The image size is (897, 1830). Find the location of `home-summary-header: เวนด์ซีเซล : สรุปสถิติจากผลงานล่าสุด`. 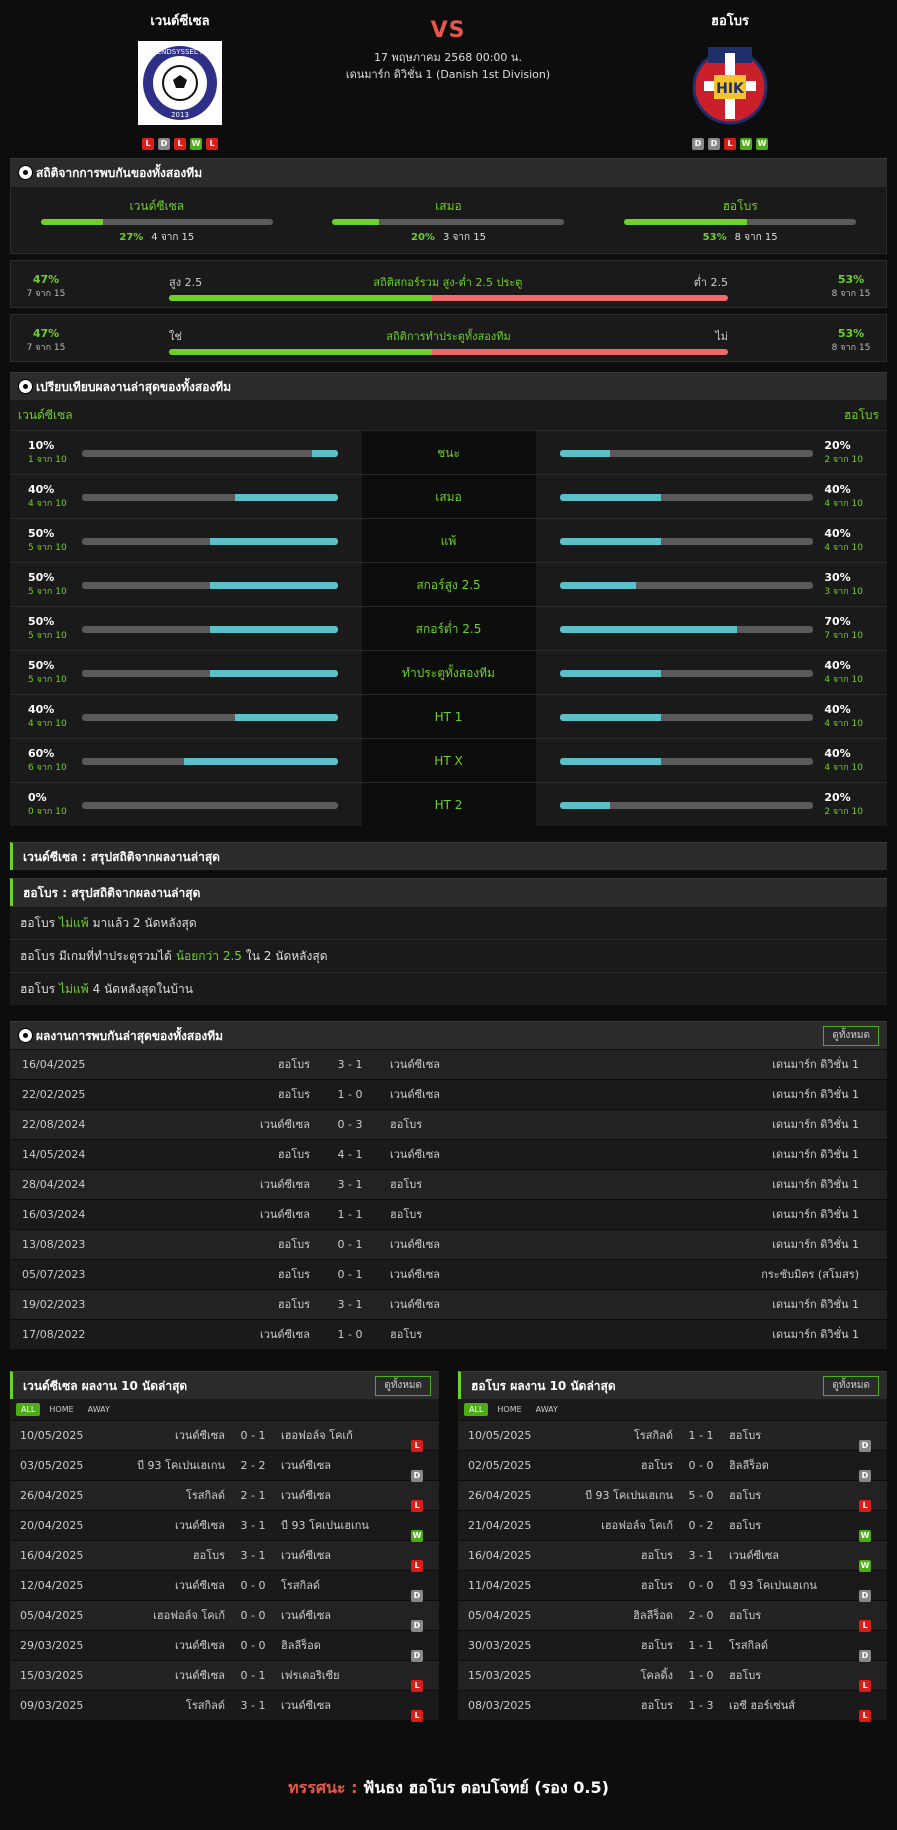

home-summary-header: เวนด์ซีเซล : สรุปสถิติจากผลงานล่าสุด is located at coordinates (448, 856).